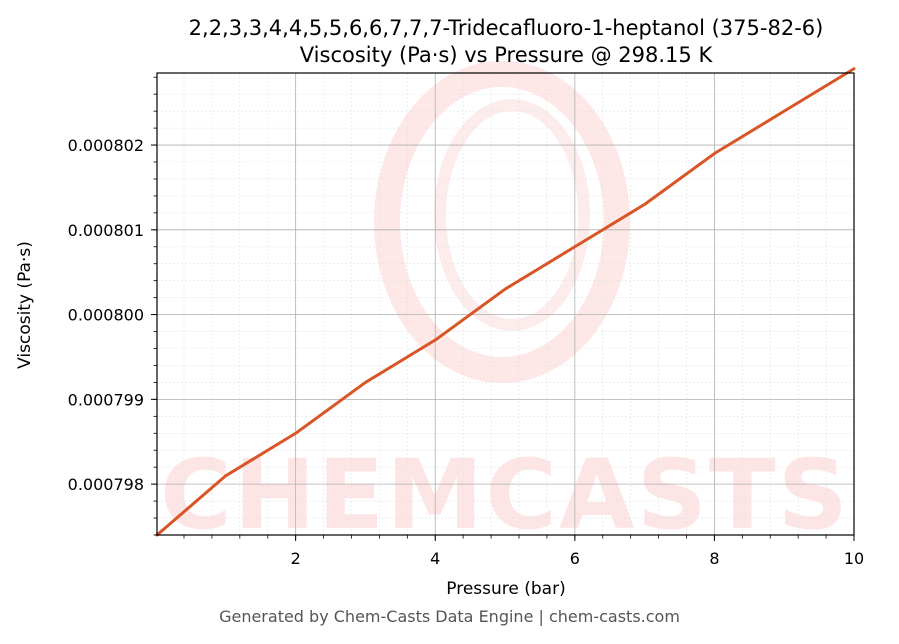 This screenshot has width=899, height=644. What do you see at coordinates (507, 55) in the screenshot?
I see `chart-subtitle: Viscosity (Pa·s) vs Pressure @ 298.15 K` at bounding box center [507, 55].